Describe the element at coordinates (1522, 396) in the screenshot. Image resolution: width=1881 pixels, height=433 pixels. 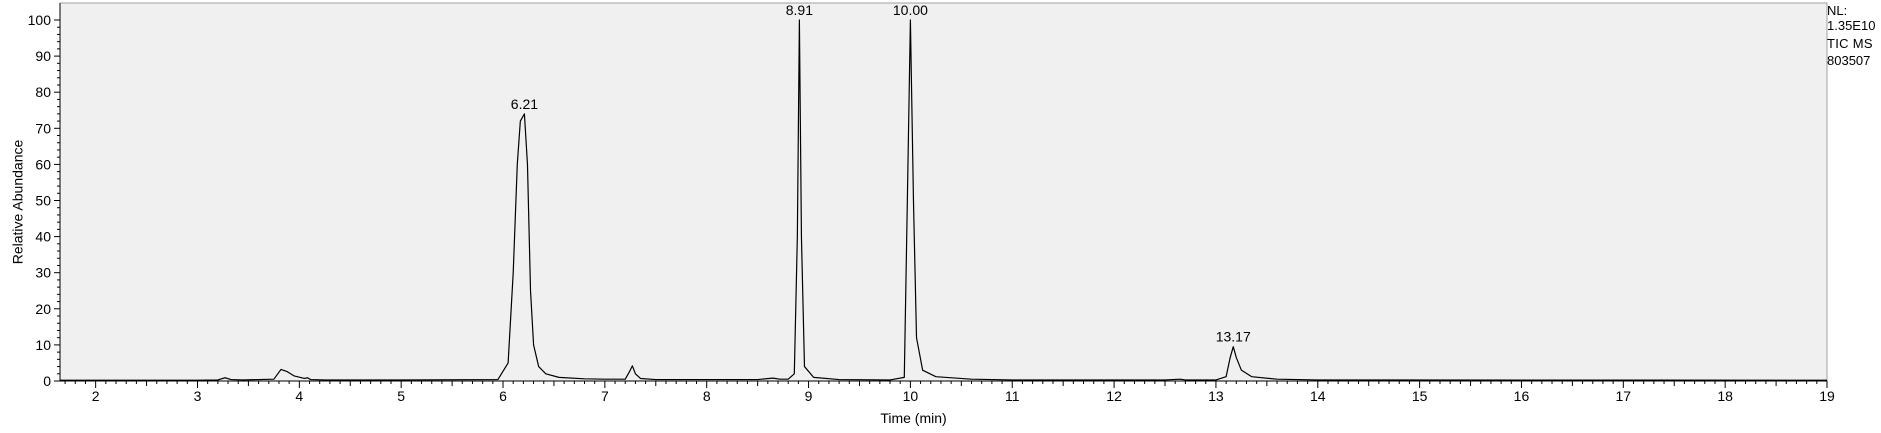
I see `x-tick-label: 16` at that location.